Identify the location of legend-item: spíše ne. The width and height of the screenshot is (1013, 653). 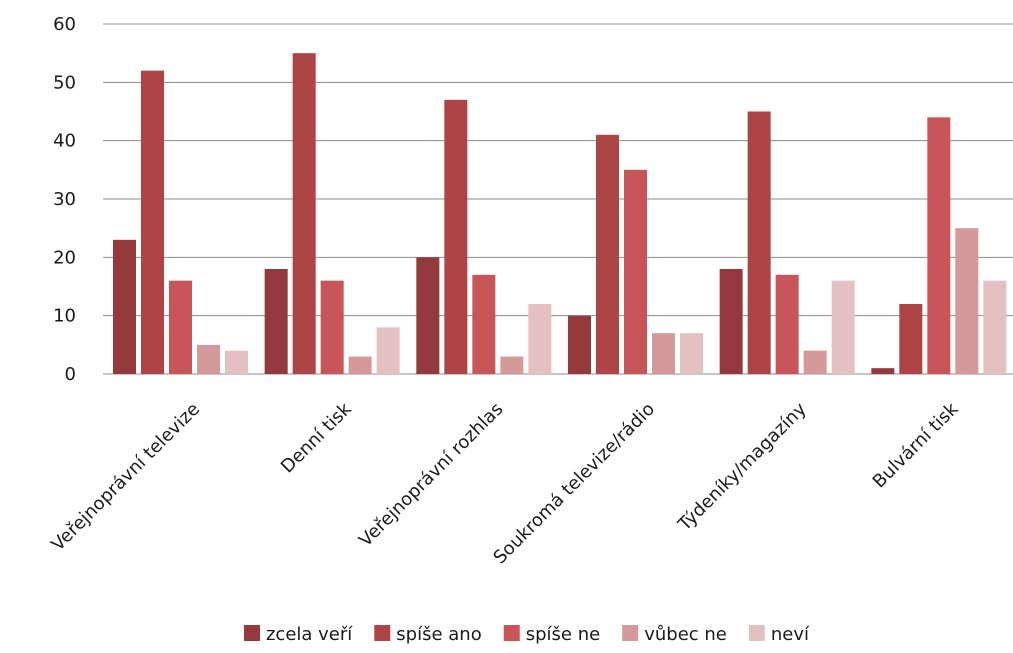
(551, 634).